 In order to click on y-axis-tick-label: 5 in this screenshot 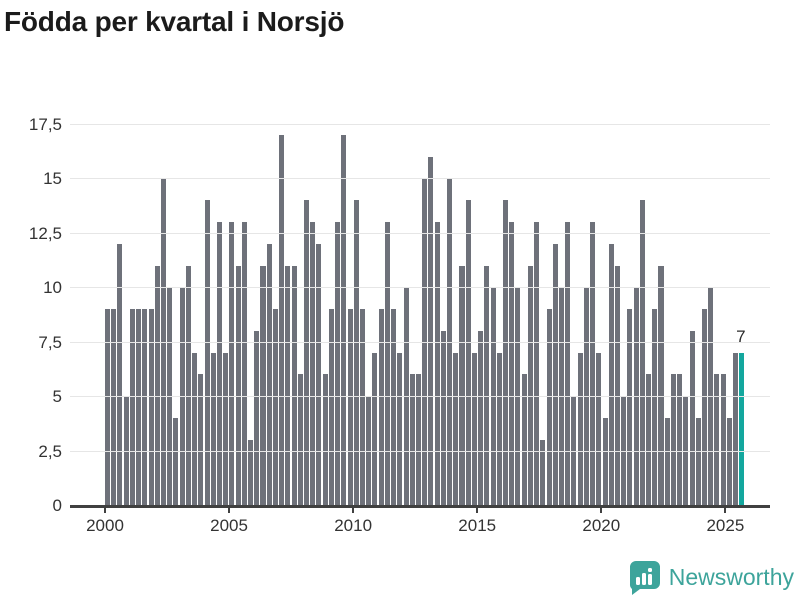, I will do `click(57, 396)`.